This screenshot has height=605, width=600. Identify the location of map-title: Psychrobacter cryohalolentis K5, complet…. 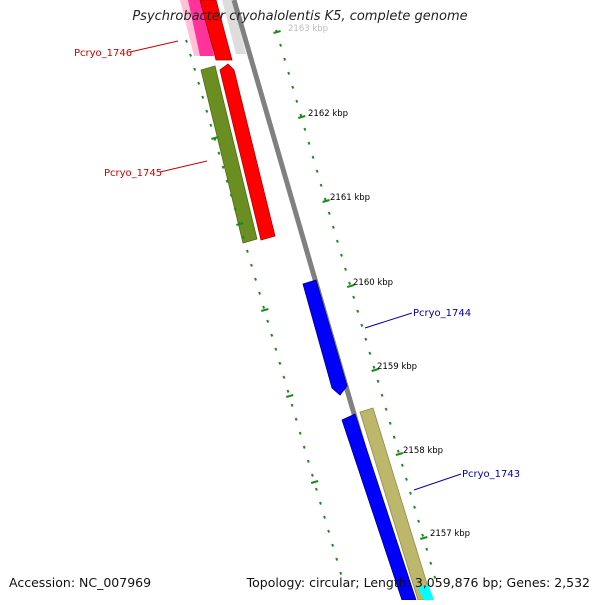
(300, 16).